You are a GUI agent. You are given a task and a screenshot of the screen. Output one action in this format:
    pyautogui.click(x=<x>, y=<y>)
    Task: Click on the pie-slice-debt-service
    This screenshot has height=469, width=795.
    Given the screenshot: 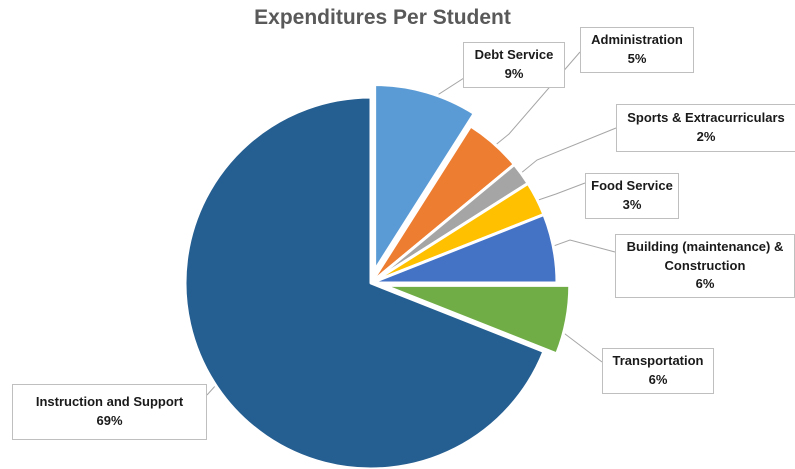 What is the action you would take?
    pyautogui.click(x=424, y=178)
    